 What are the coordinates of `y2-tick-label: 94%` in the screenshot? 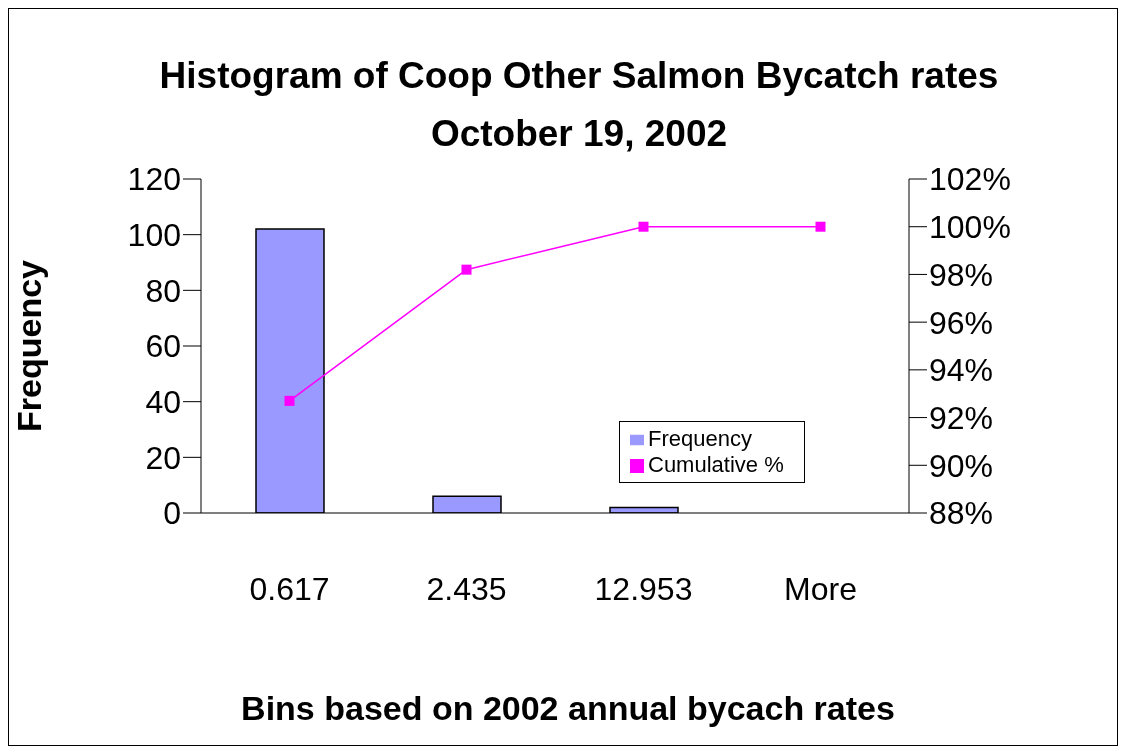 It's located at (961, 370).